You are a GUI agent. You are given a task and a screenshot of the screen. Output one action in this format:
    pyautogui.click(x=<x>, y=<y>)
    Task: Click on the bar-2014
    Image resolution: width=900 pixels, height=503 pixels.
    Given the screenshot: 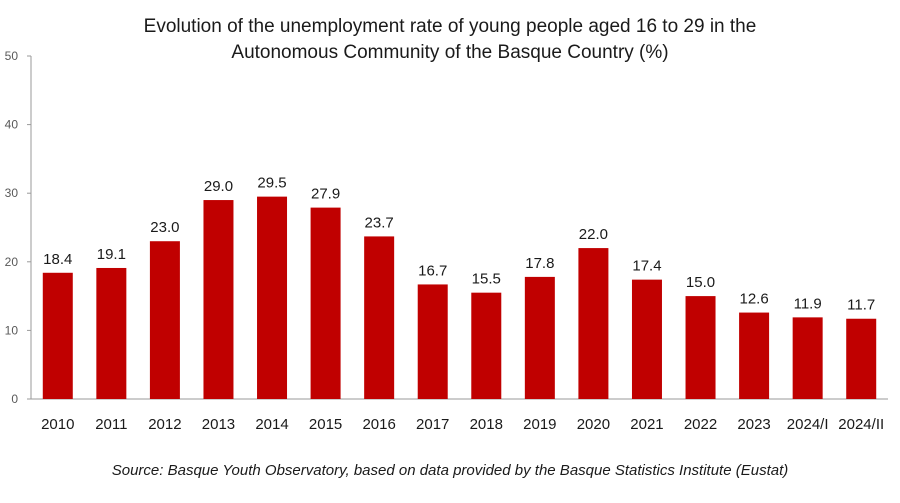 What is the action you would take?
    pyautogui.click(x=272, y=297)
    